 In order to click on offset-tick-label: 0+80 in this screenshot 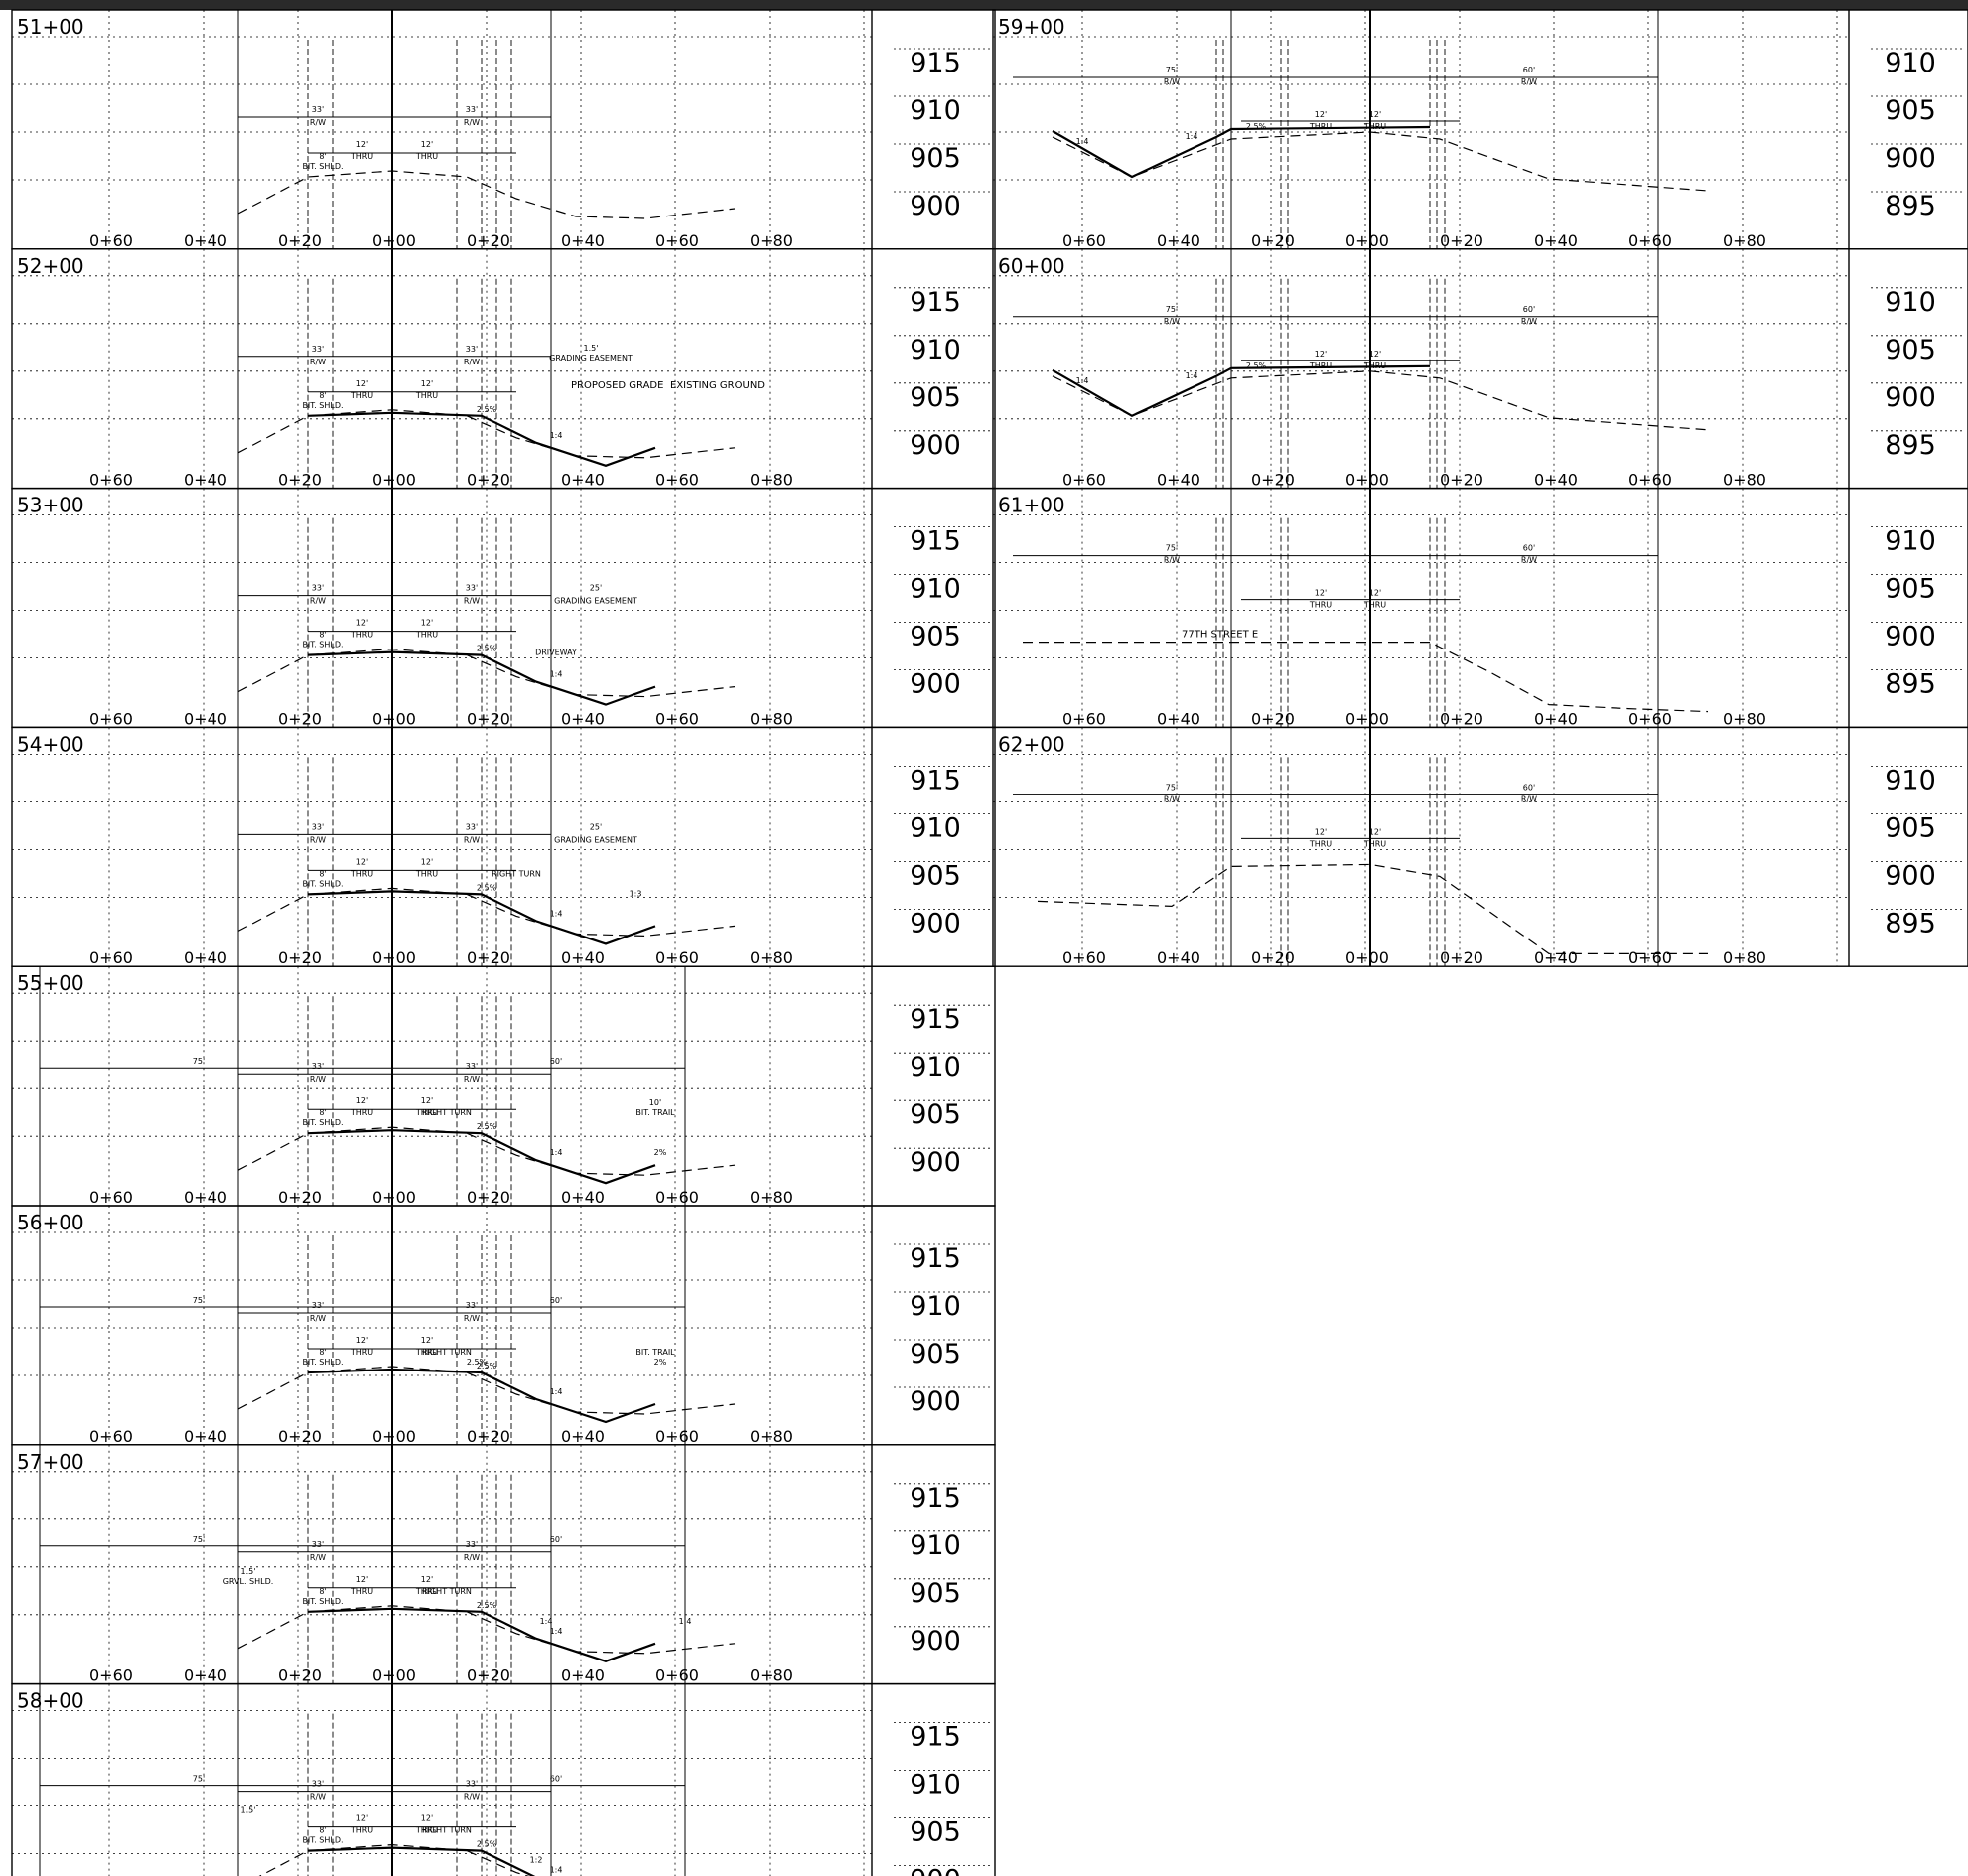, I will do `click(1744, 241)`.